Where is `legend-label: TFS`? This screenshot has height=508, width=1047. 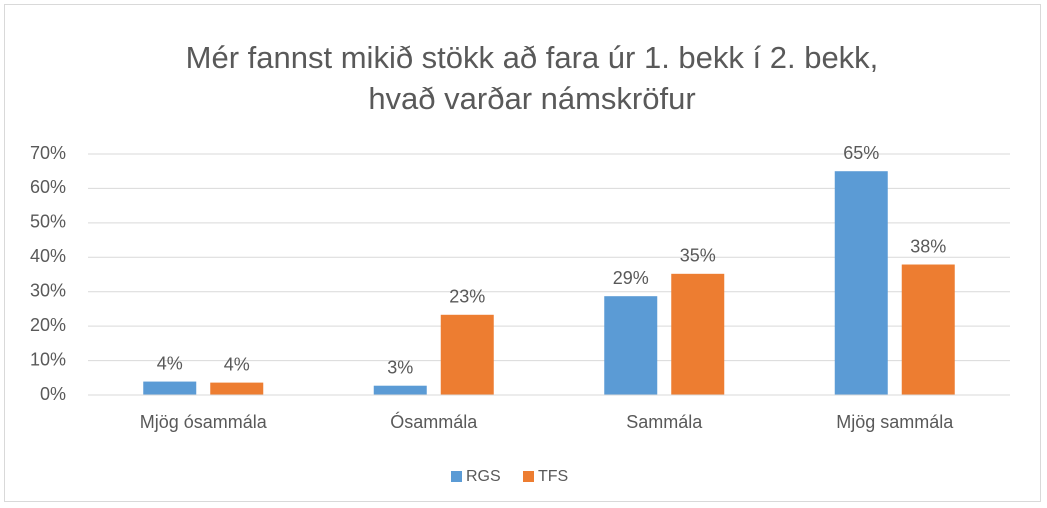 legend-label: TFS is located at coordinates (553, 476).